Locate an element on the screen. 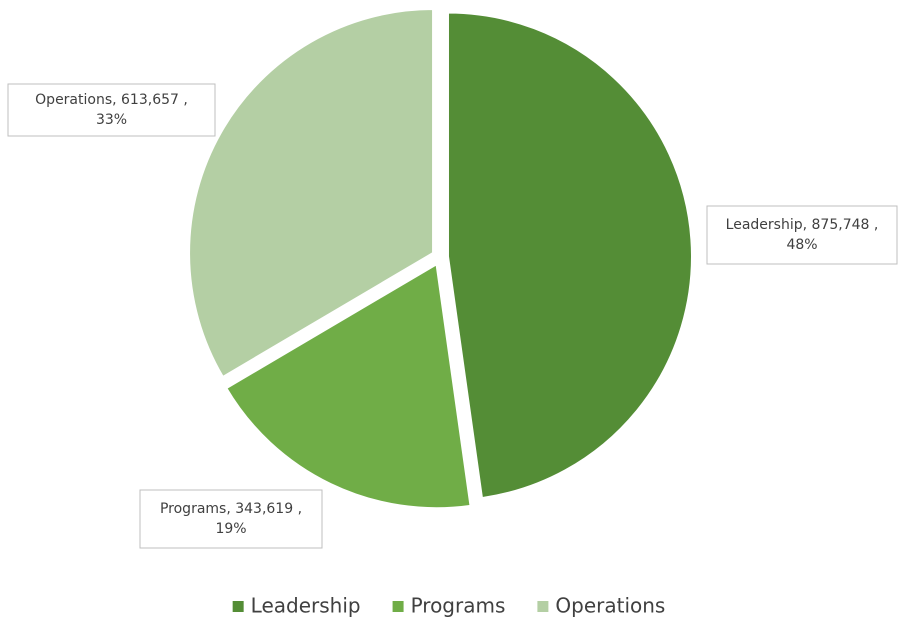  data-label-line: 48% is located at coordinates (801, 245).